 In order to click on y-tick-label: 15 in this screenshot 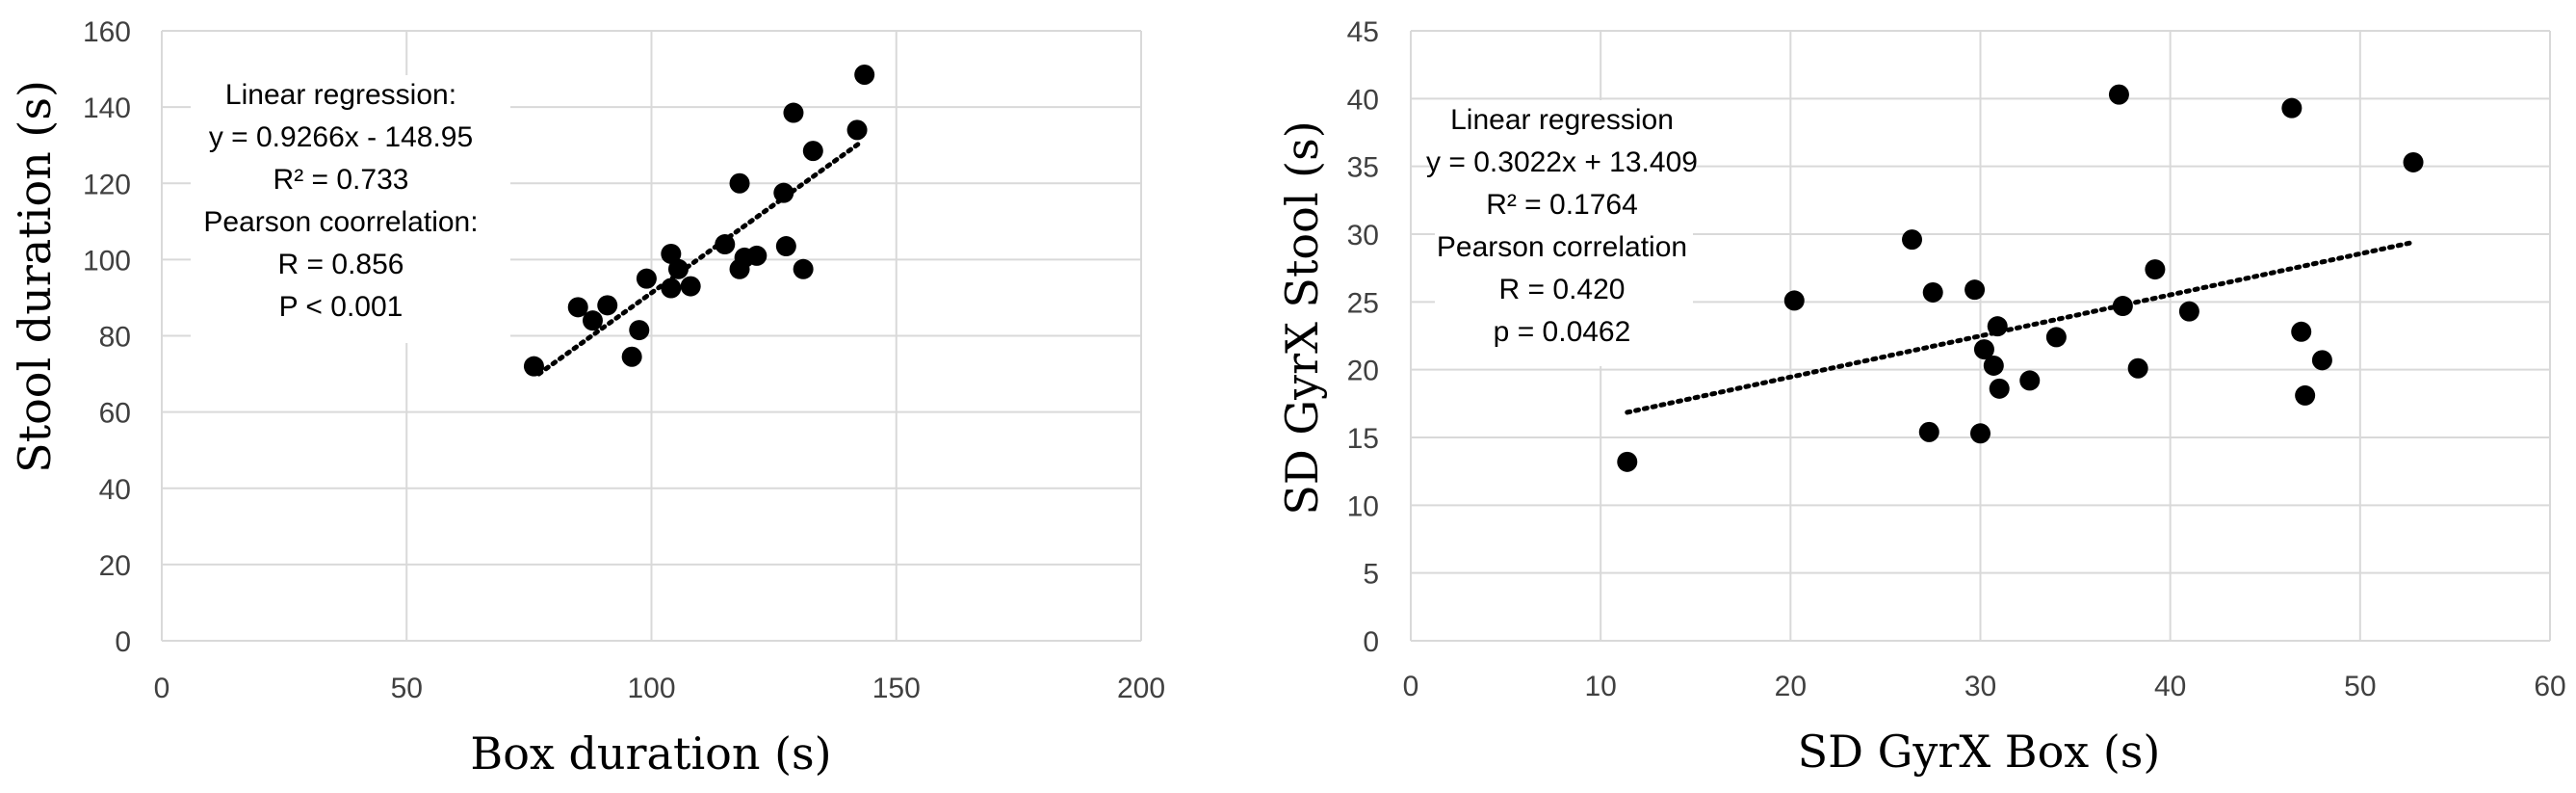, I will do `click(1363, 439)`.